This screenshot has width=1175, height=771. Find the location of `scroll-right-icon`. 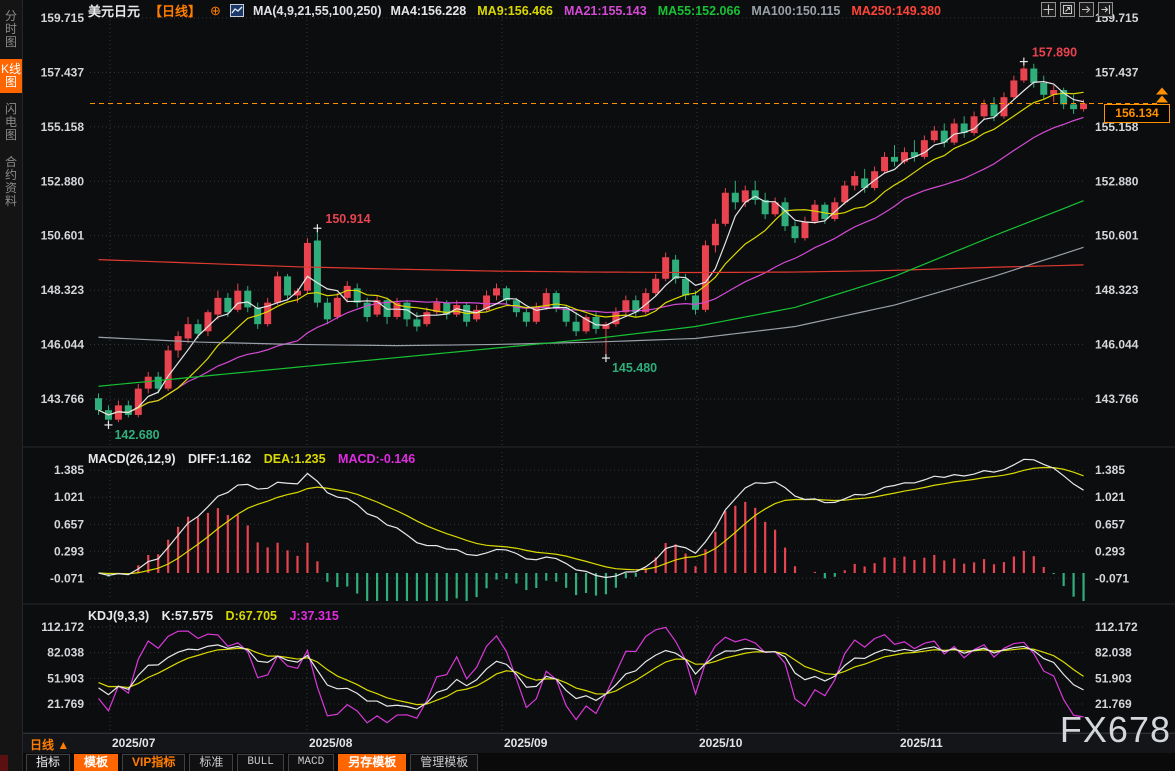

scroll-right-icon is located at coordinates (1086, 9).